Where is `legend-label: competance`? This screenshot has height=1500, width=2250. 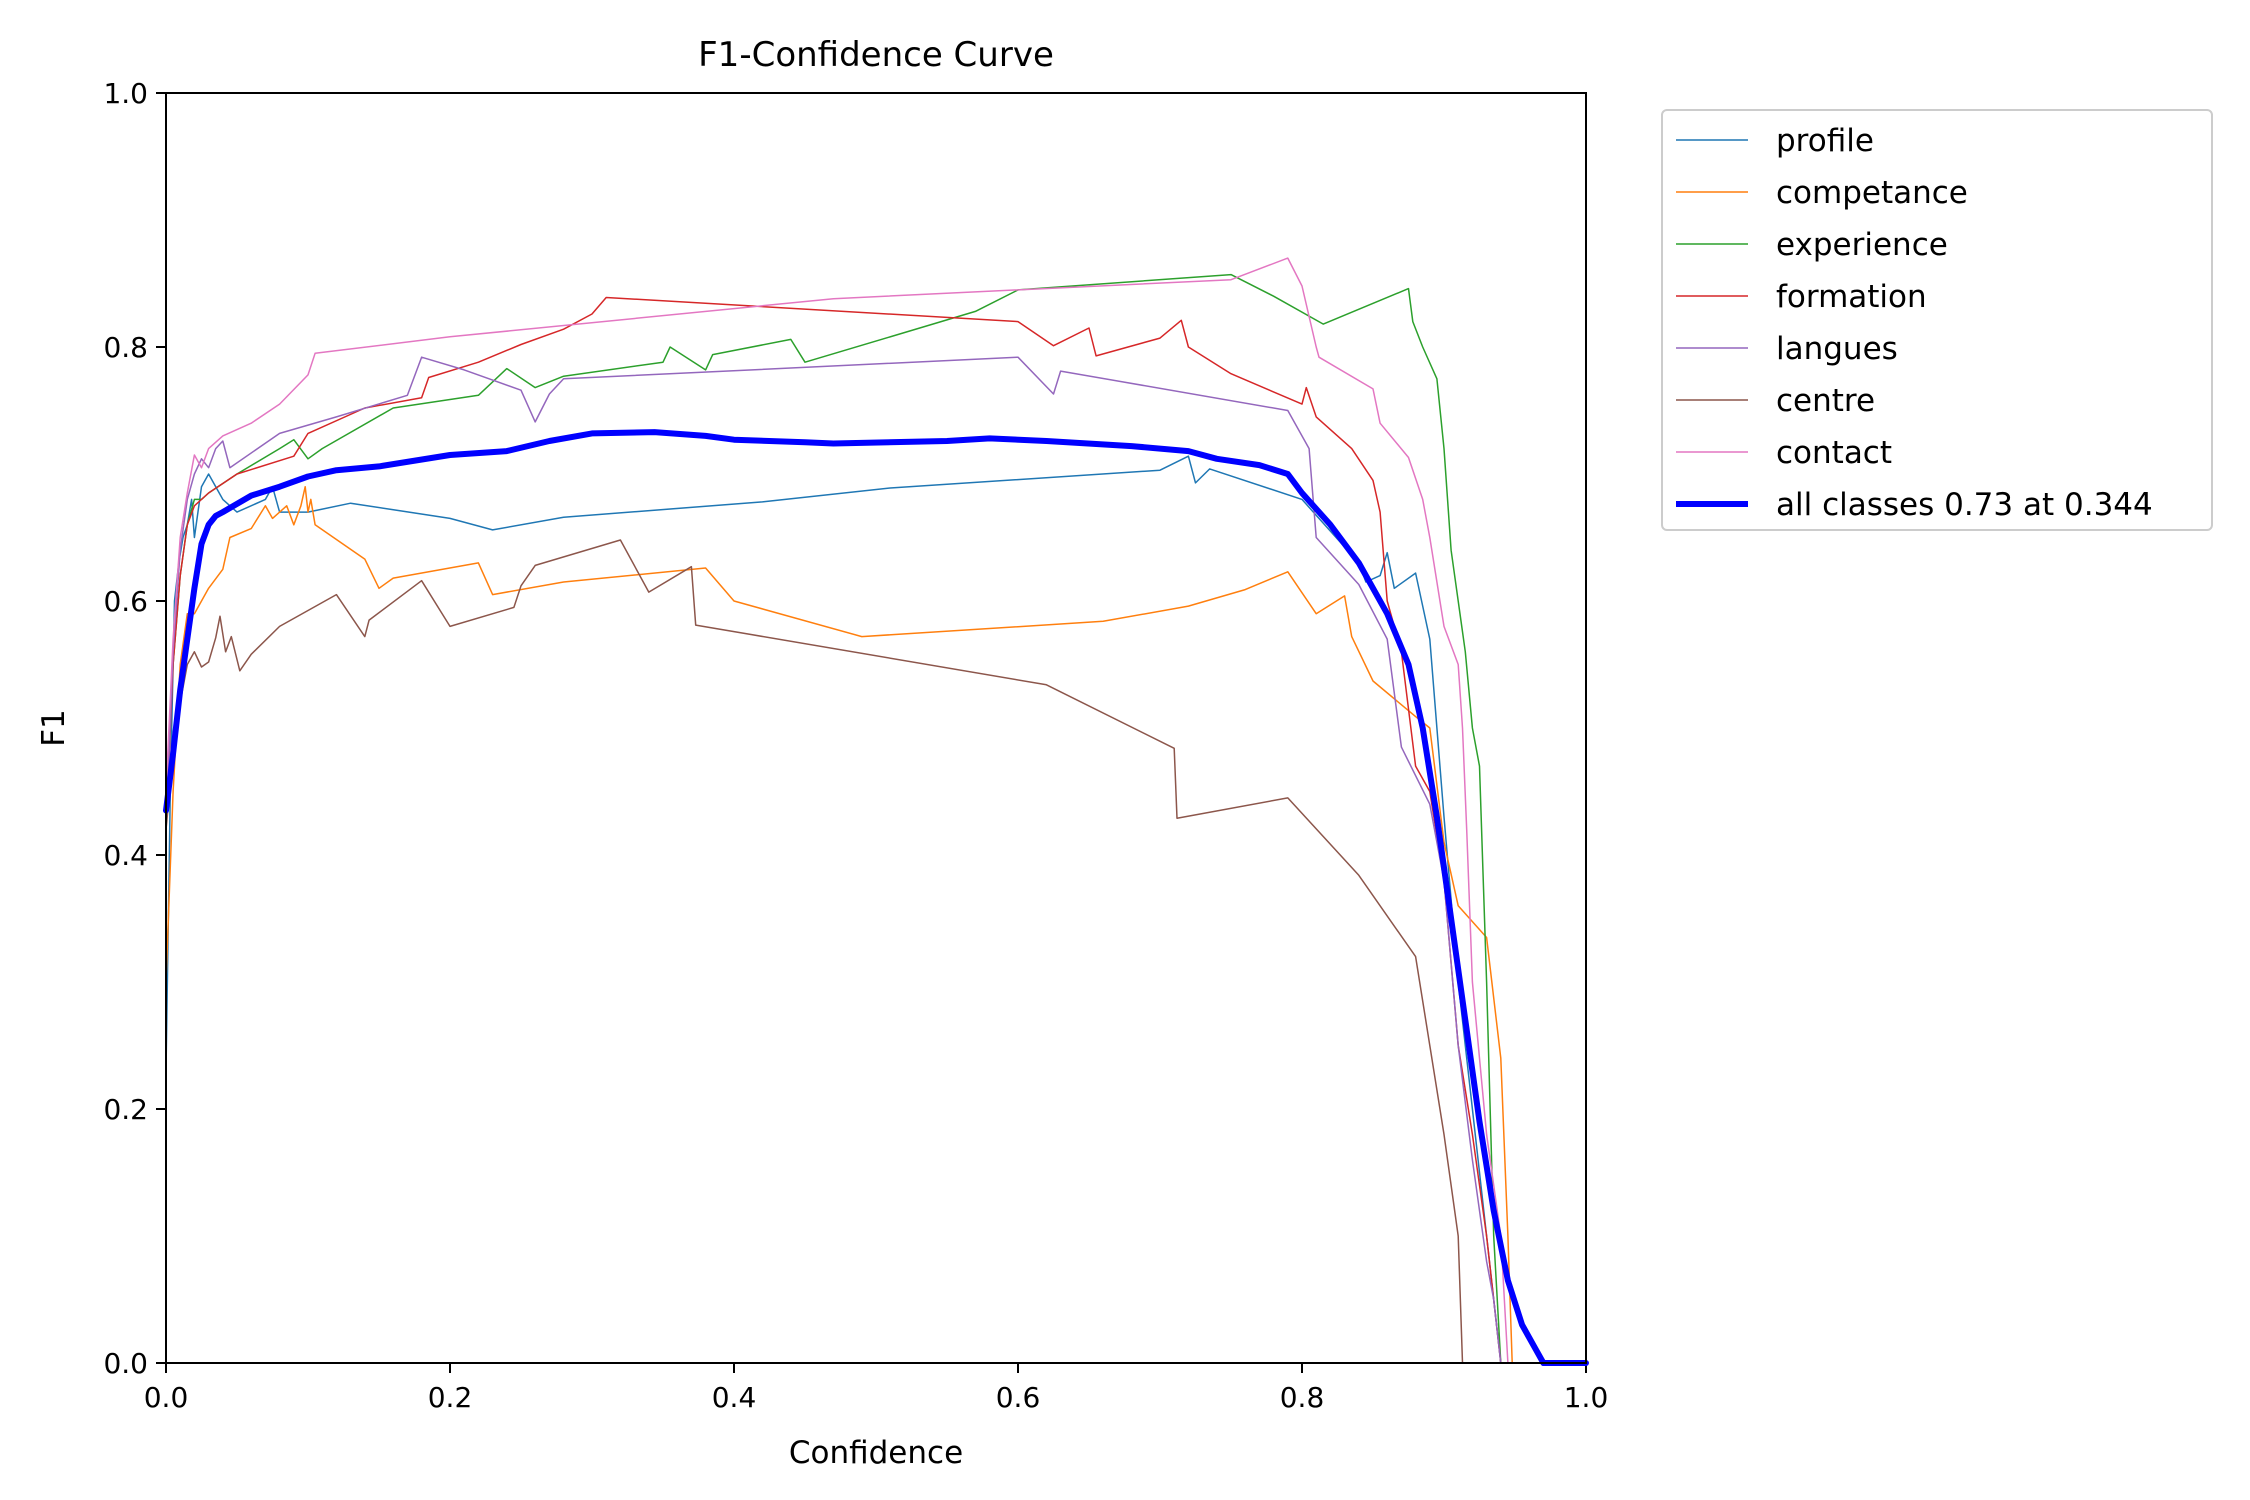 legend-label: competance is located at coordinates (1872, 193).